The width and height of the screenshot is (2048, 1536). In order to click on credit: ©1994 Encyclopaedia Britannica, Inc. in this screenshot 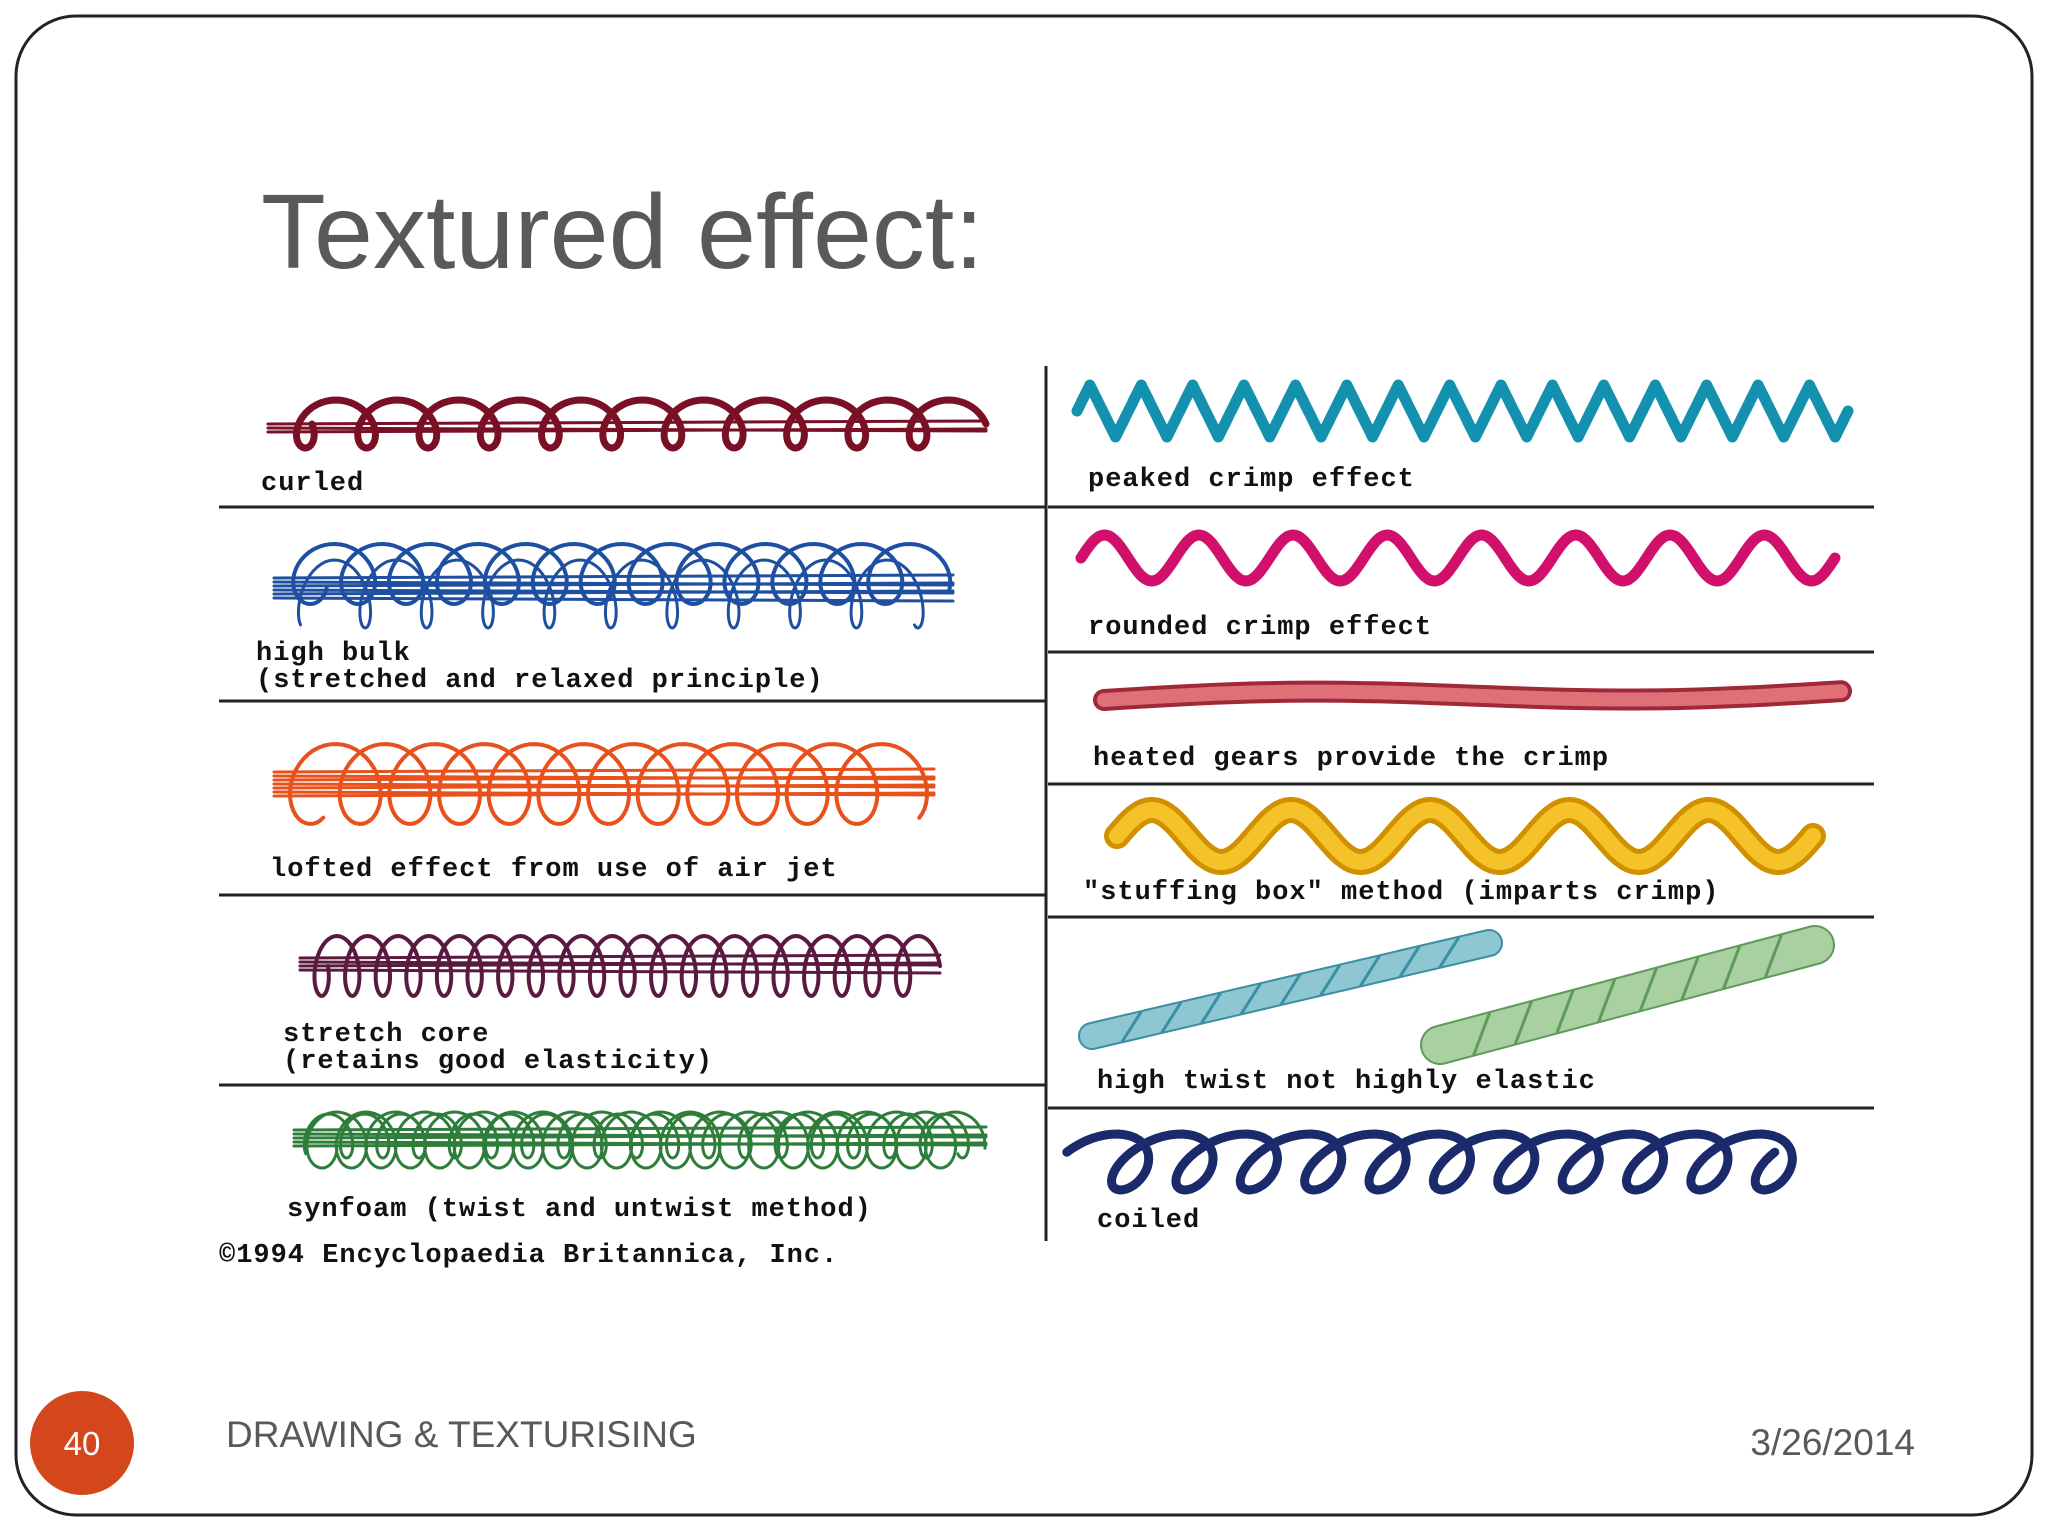, I will do `click(528, 1256)`.